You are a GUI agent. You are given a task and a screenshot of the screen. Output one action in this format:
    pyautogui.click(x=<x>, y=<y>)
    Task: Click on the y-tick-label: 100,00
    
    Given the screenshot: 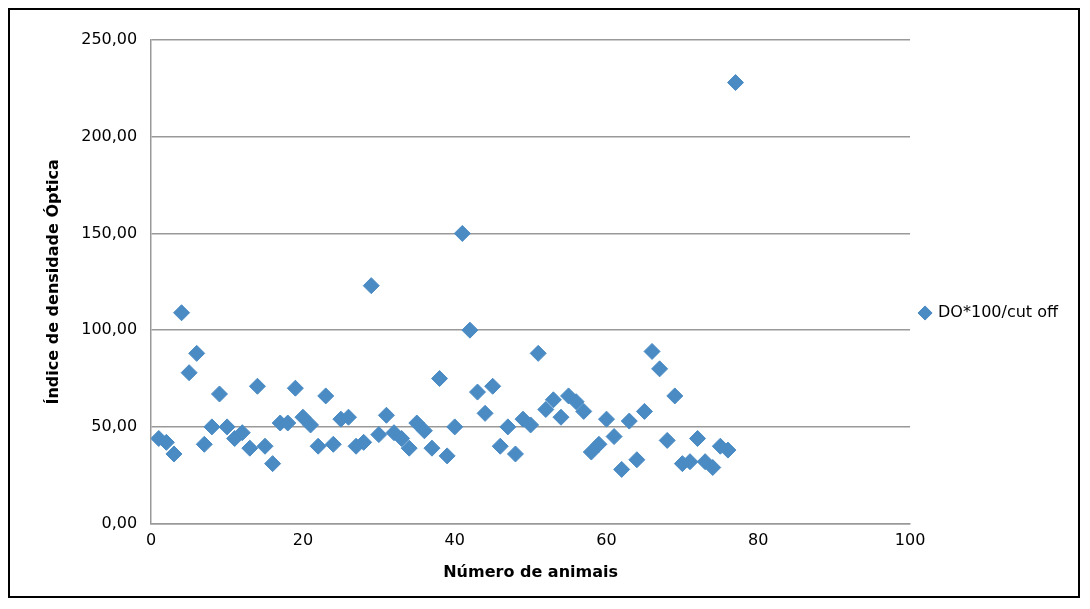 What is the action you would take?
    pyautogui.click(x=109, y=329)
    